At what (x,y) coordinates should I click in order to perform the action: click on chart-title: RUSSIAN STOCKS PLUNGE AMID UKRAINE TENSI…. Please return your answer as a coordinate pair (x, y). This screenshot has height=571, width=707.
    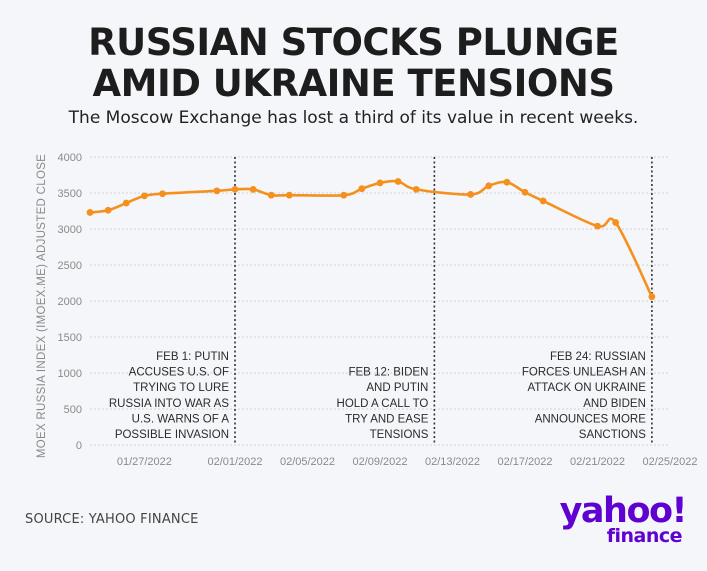
    Looking at the image, I should click on (353, 63).